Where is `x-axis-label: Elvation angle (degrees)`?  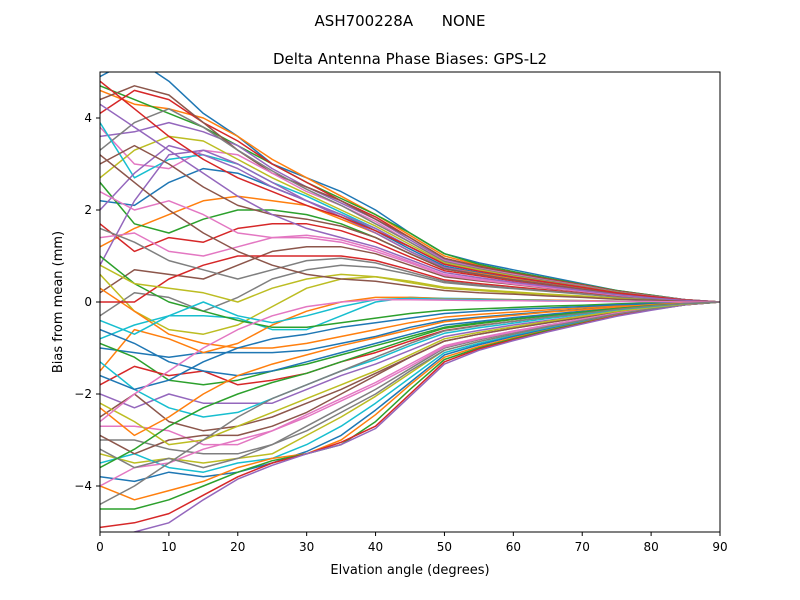
x-axis-label: Elvation angle (degrees) is located at coordinates (409, 570).